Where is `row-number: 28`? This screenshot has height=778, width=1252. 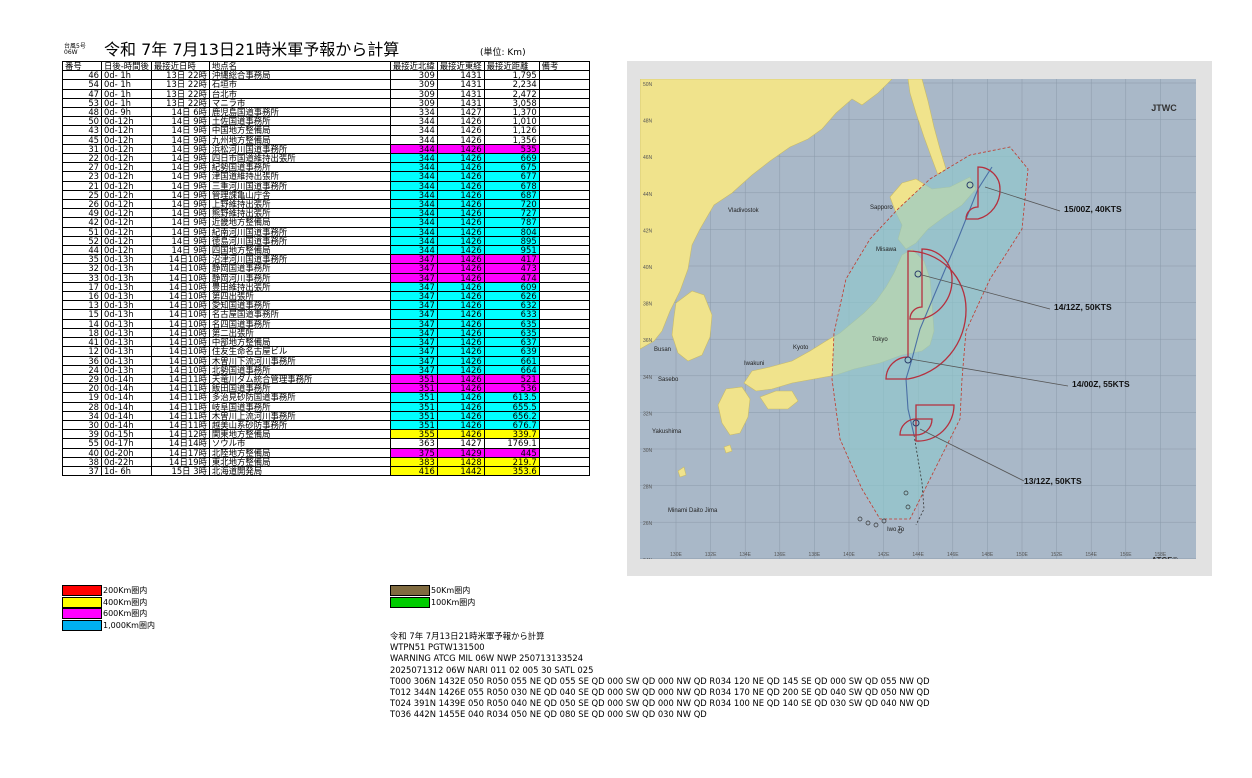
row-number: 28 is located at coordinates (82, 406).